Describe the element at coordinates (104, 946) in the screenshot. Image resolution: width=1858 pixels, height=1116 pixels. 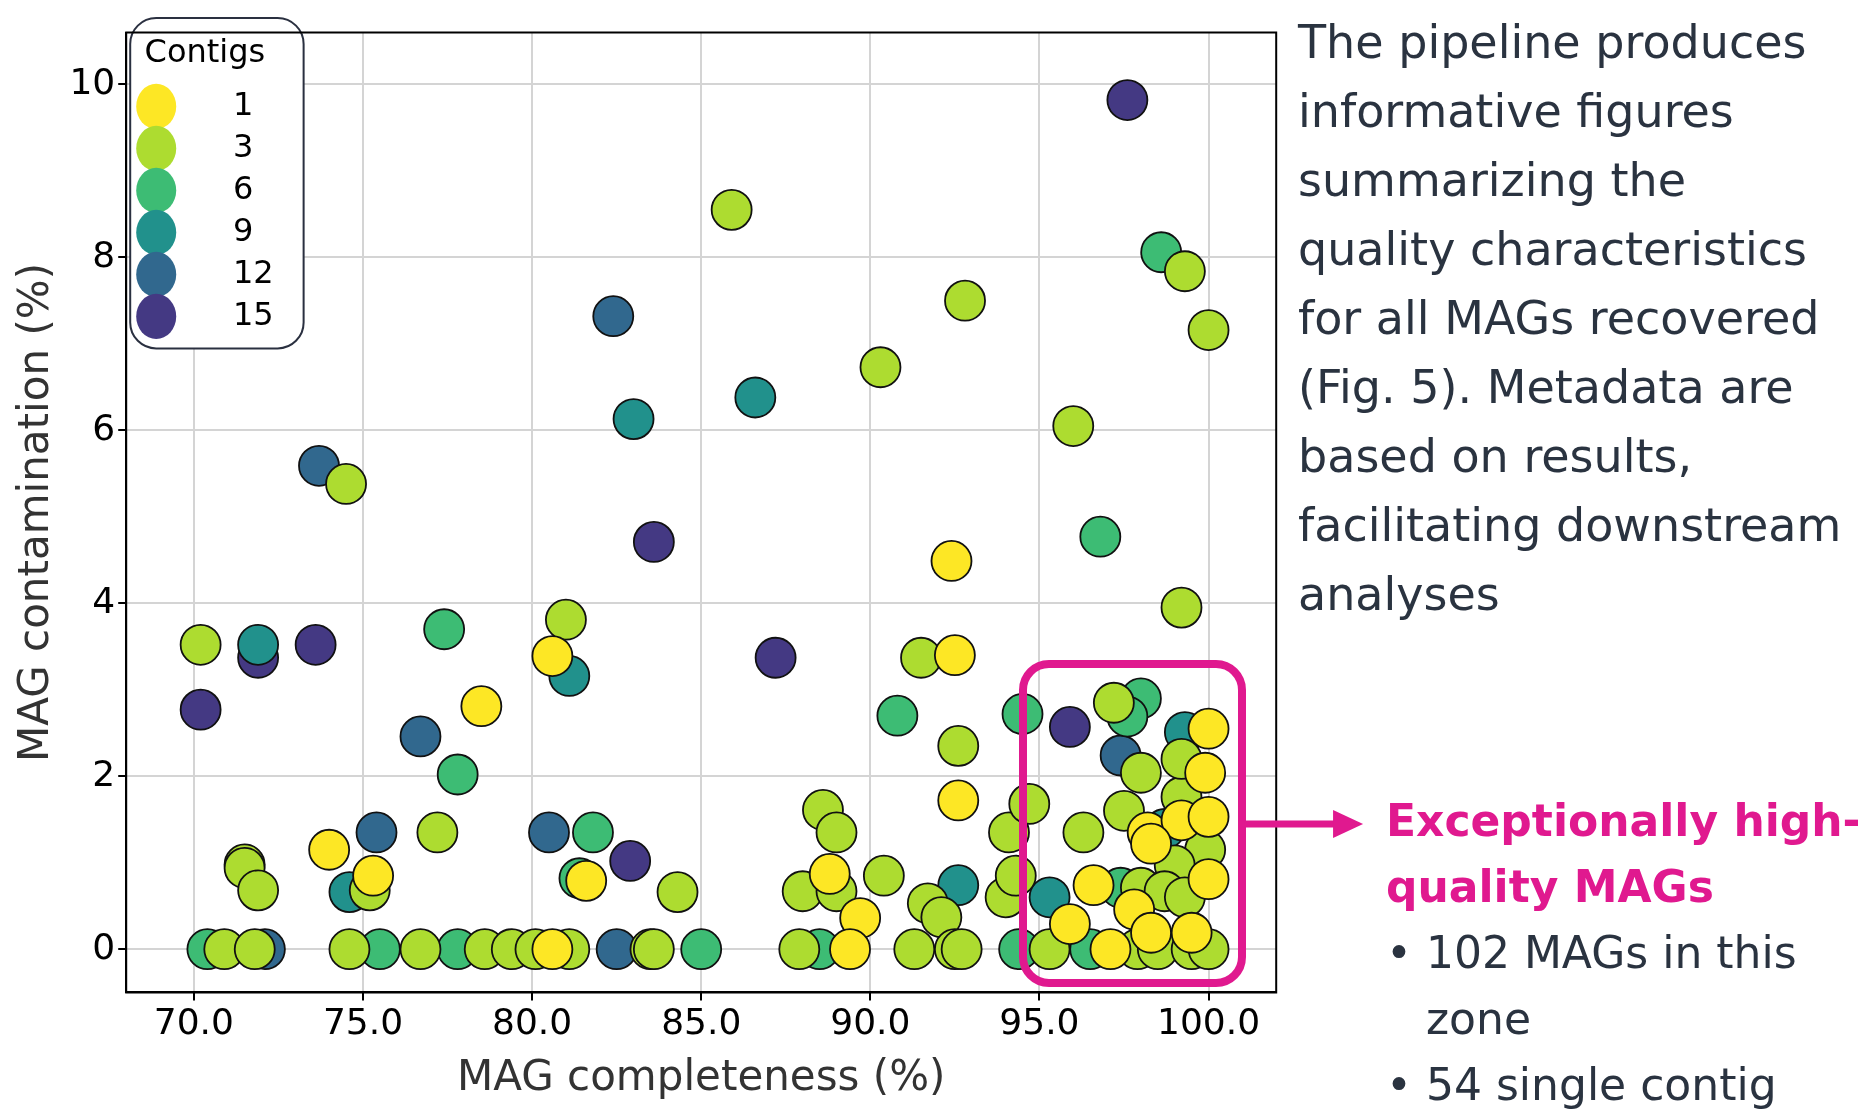
I see `y-tick-label: 0` at that location.